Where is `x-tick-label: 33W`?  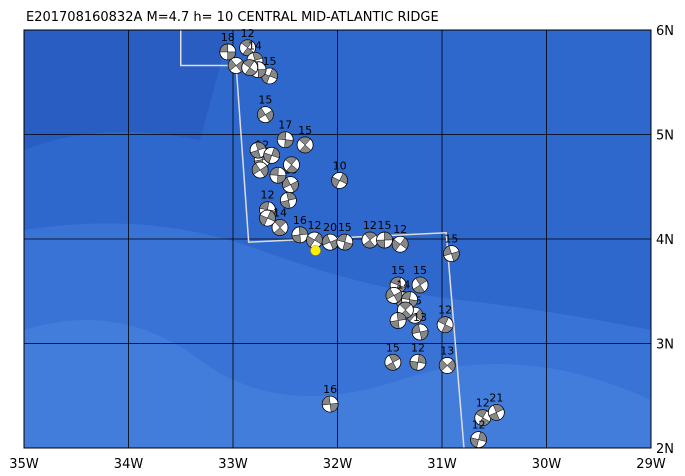
x-tick-label: 33W is located at coordinates (233, 464).